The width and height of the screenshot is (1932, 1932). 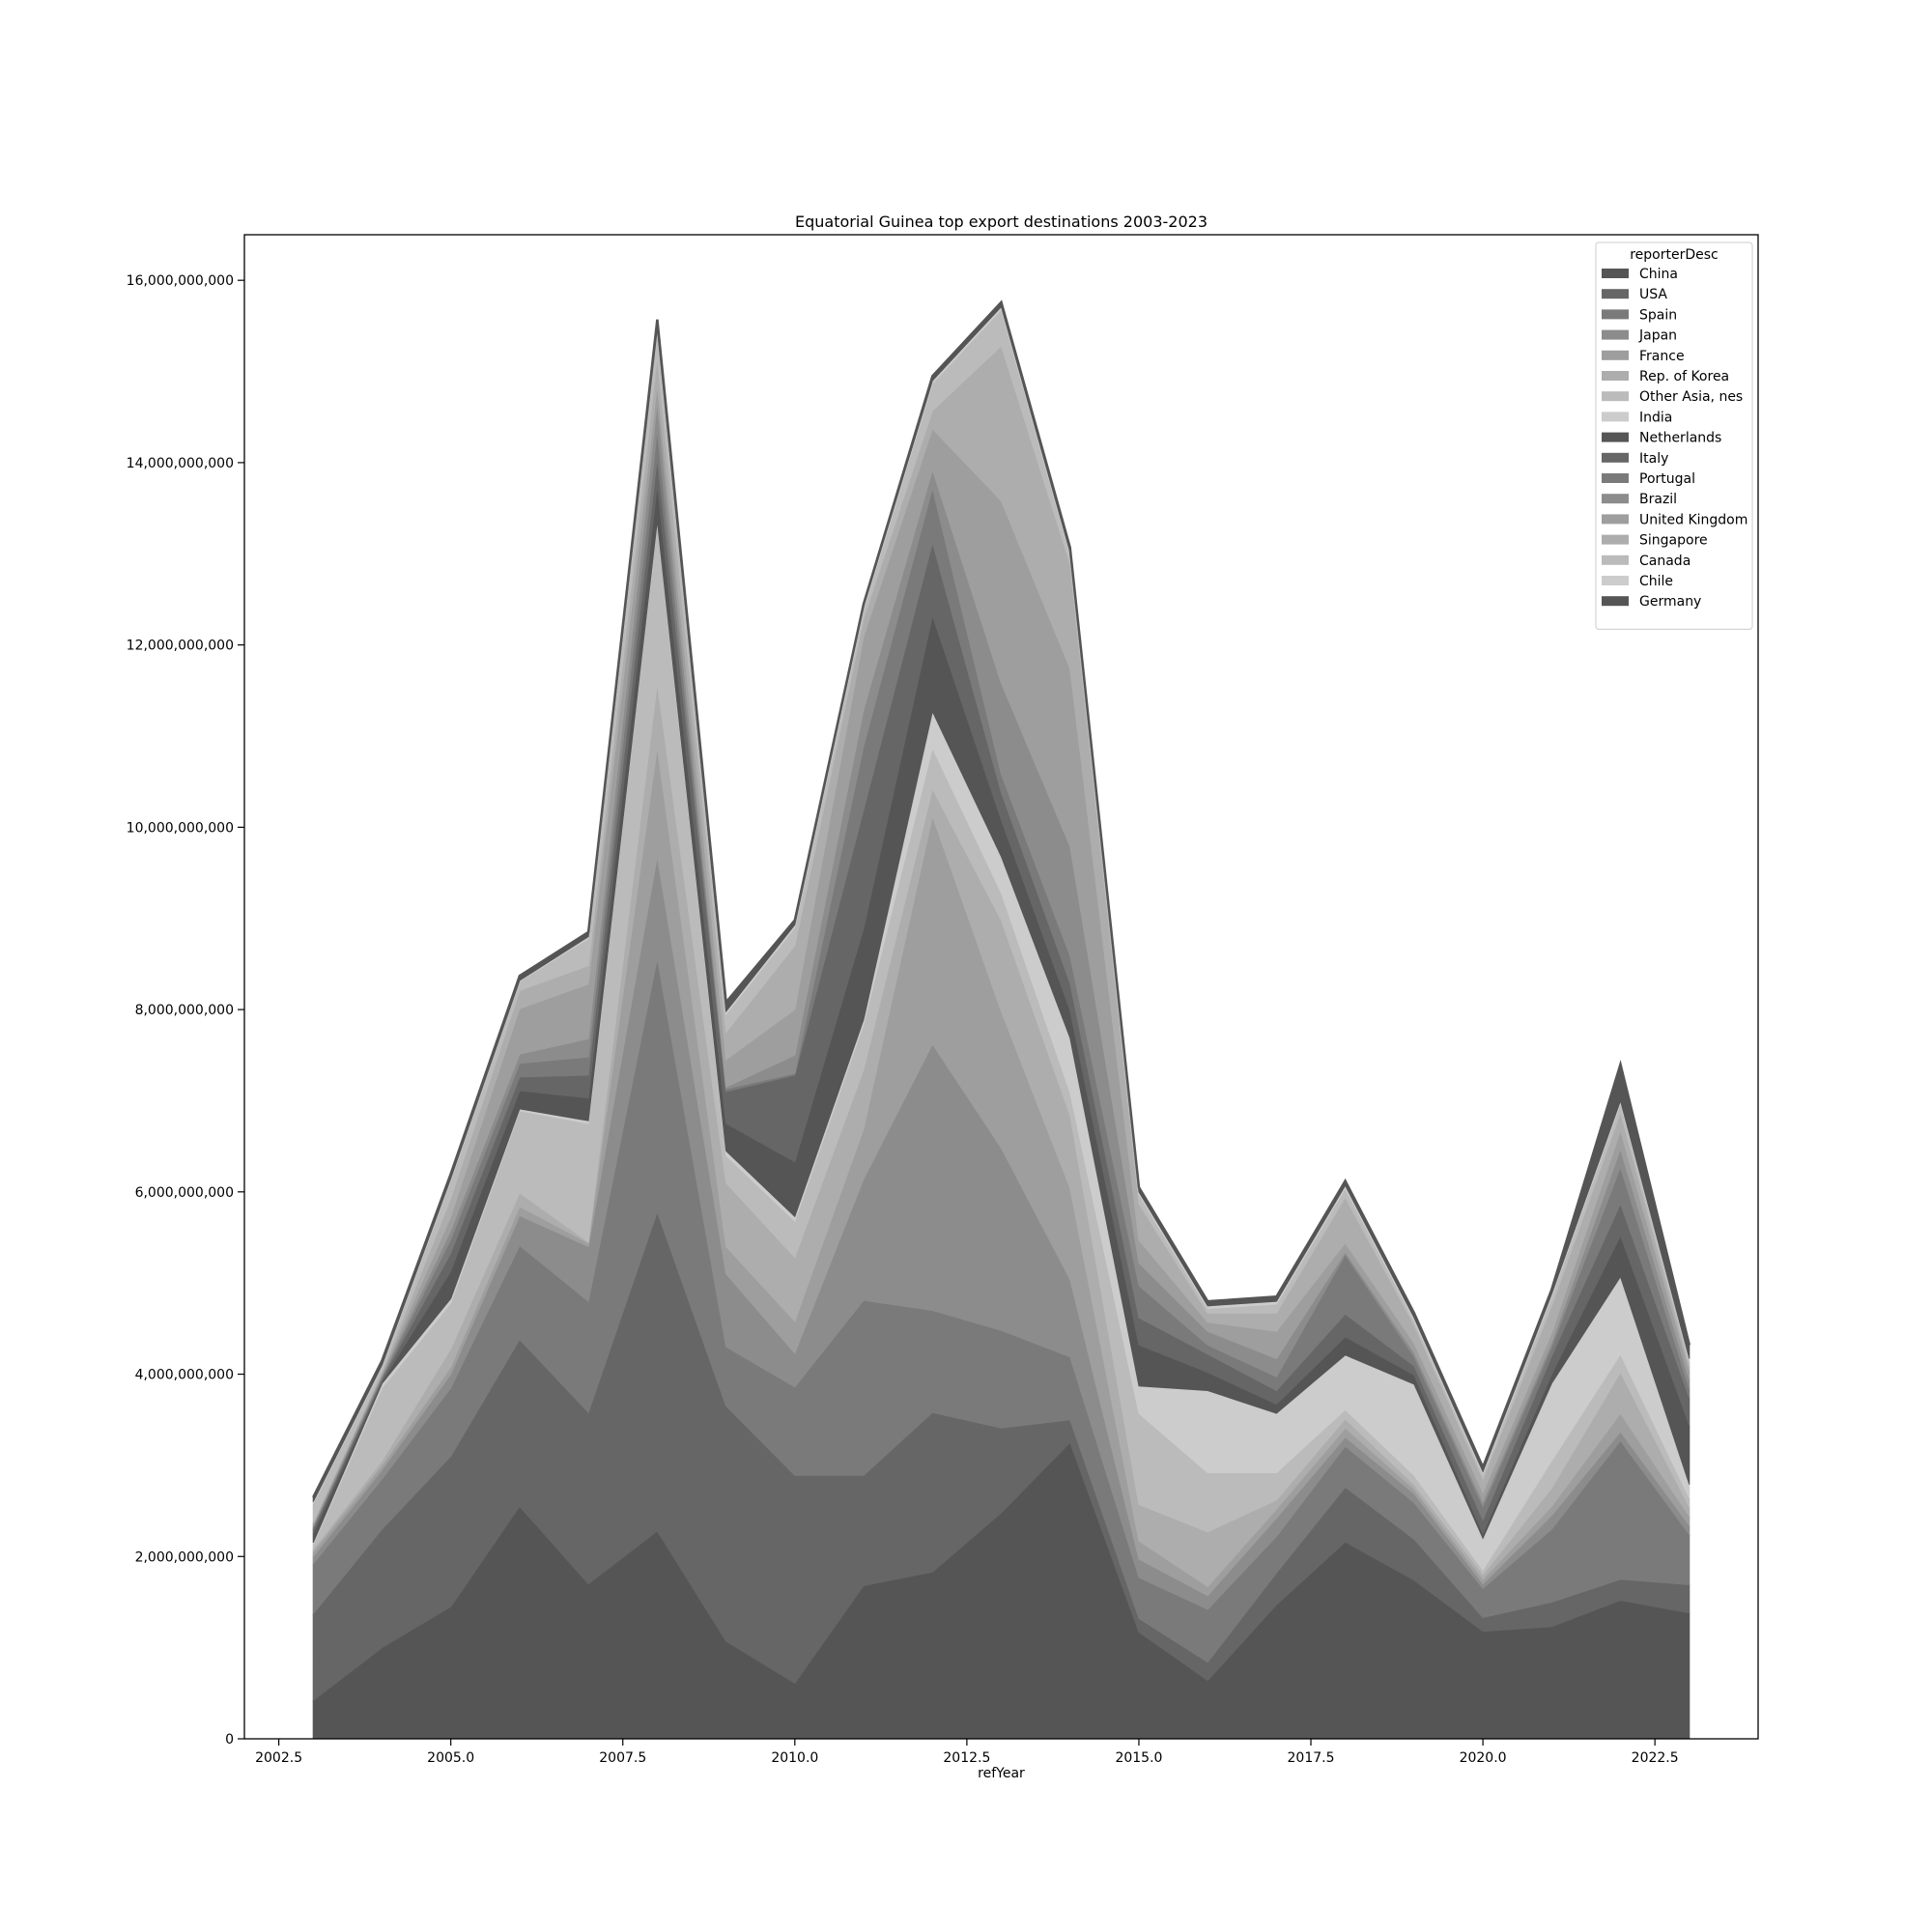 I want to click on y-tick-label: 8,000,000,000, so click(x=184, y=1011).